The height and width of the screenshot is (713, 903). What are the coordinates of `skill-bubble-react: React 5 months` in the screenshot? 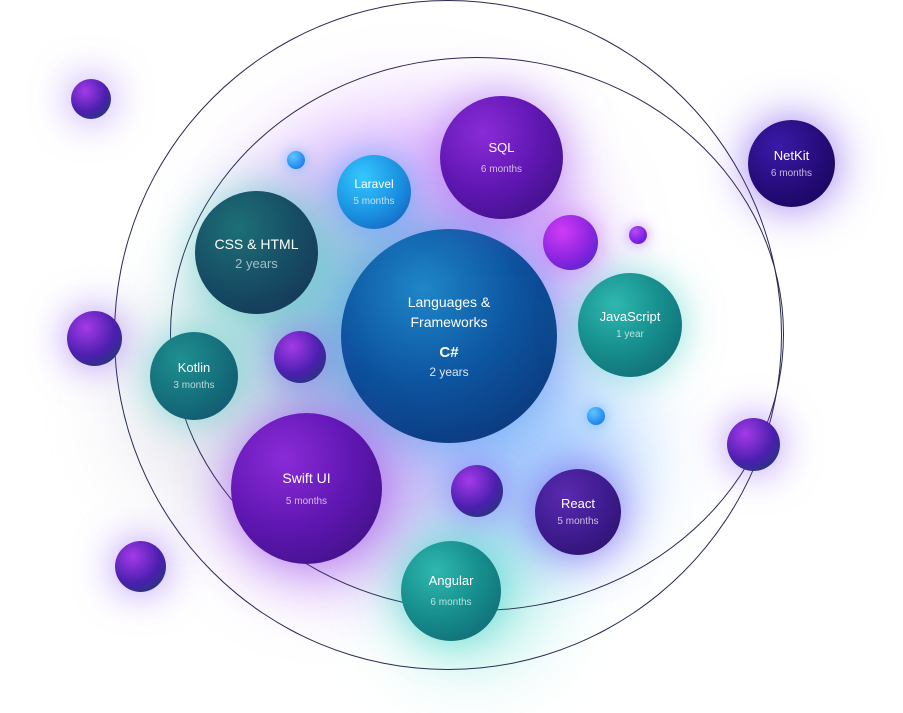 It's located at (578, 512).